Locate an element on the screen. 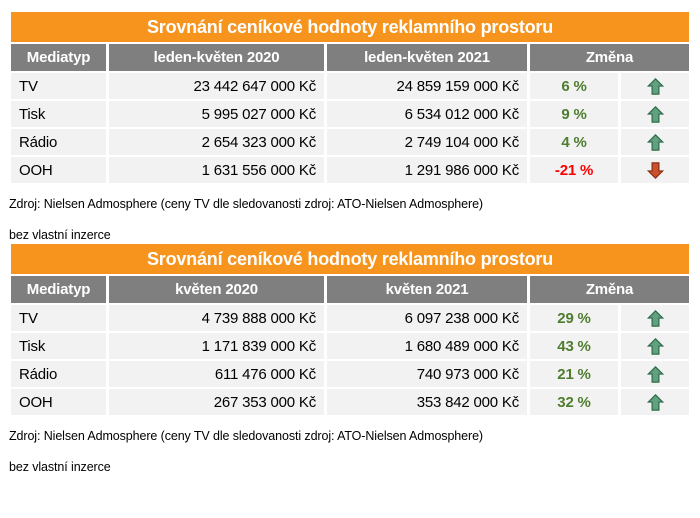 Image resolution: width=700 pixels, height=518 pixels. change-percent: 4 % is located at coordinates (574, 142).